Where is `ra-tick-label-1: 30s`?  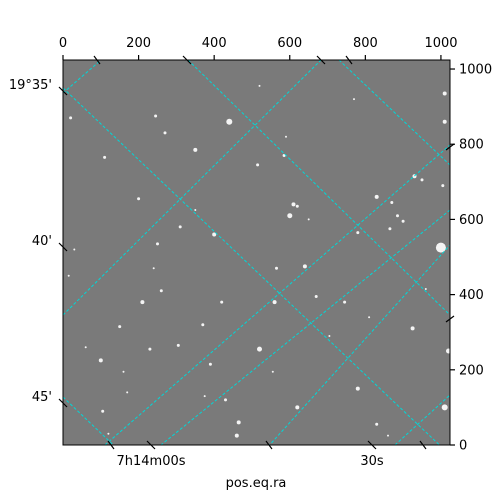 ra-tick-label-1: 30s is located at coordinates (372, 461).